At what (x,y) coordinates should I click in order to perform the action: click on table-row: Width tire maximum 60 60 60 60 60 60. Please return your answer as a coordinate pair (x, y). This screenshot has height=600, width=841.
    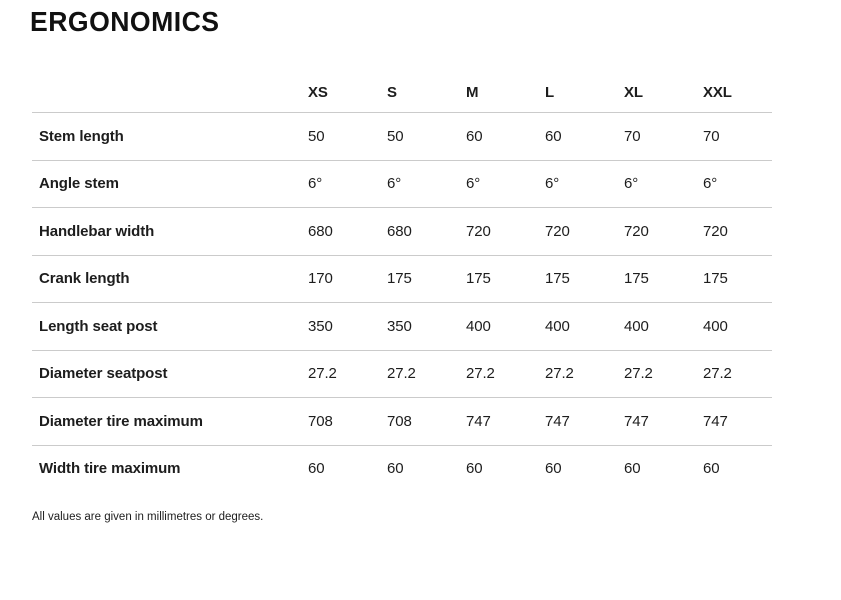
    Looking at the image, I should click on (402, 468).